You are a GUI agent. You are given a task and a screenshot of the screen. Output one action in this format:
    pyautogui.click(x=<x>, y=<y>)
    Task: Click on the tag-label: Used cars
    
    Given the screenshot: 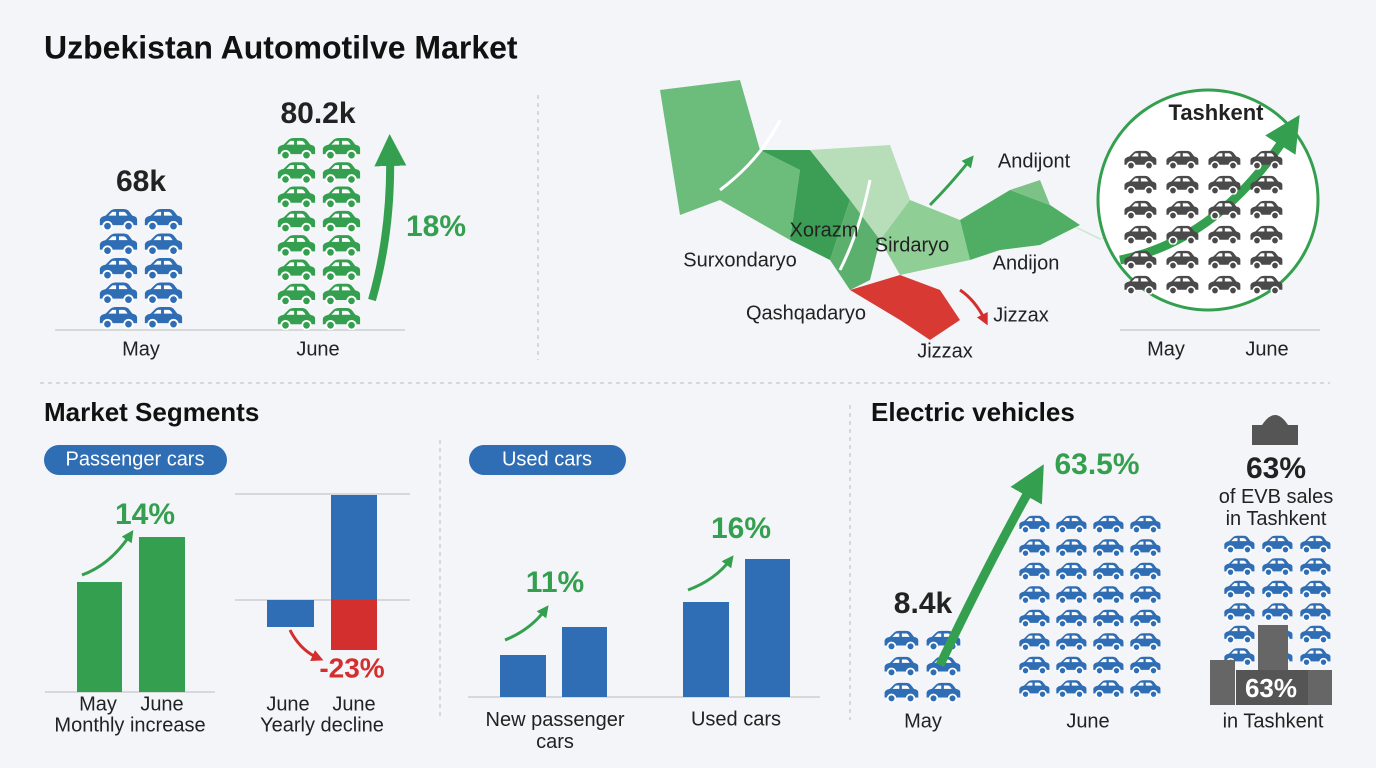 What is the action you would take?
    pyautogui.click(x=547, y=459)
    